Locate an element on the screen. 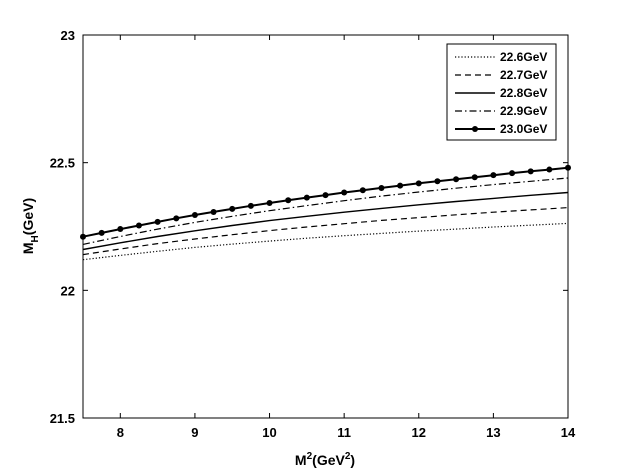  legend-label: 22.8GeV is located at coordinates (523, 93).